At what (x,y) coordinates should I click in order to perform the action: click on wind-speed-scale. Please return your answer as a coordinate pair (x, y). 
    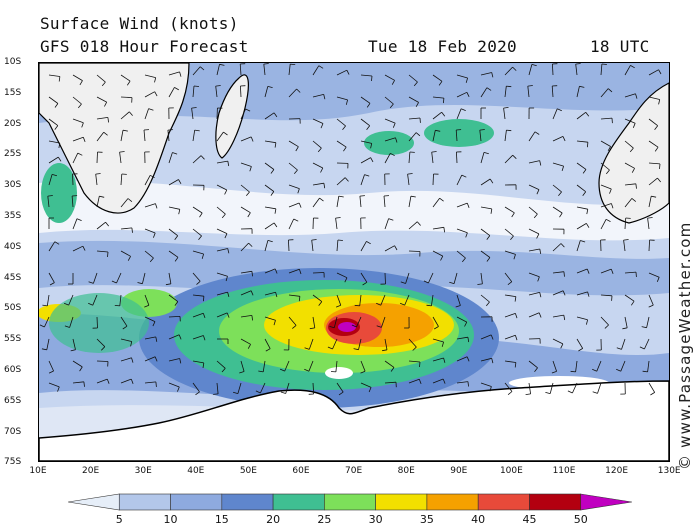
    Looking at the image, I should click on (350, 502).